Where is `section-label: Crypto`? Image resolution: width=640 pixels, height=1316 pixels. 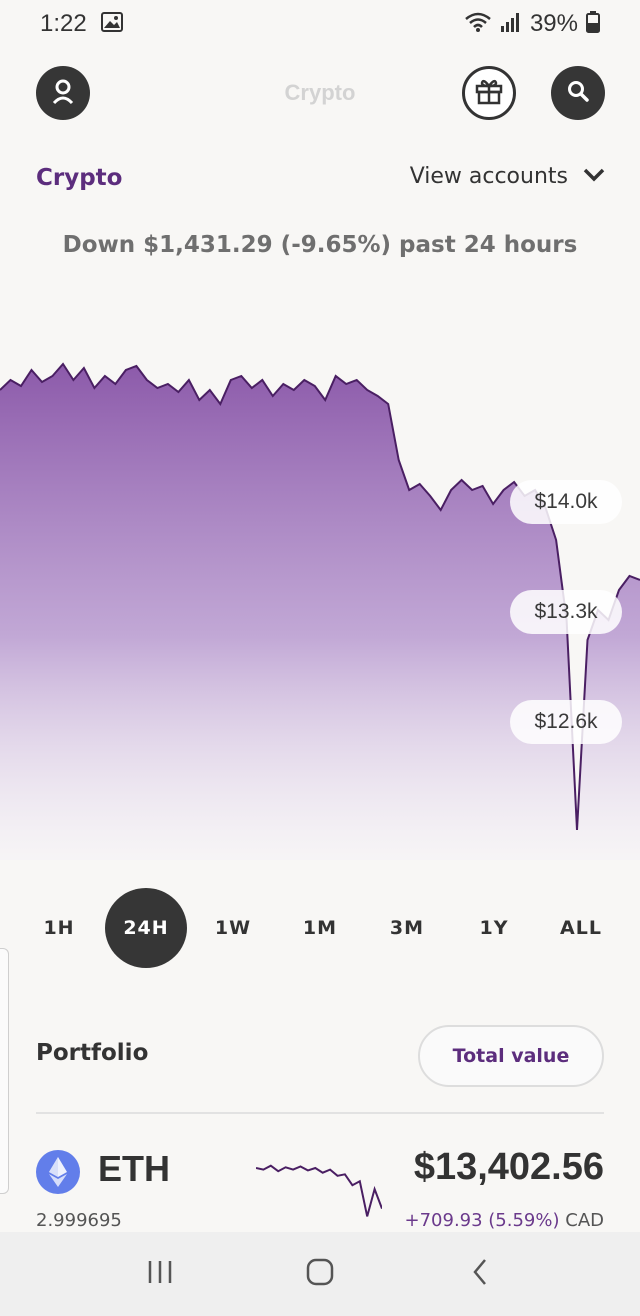
section-label: Crypto is located at coordinates (79, 178).